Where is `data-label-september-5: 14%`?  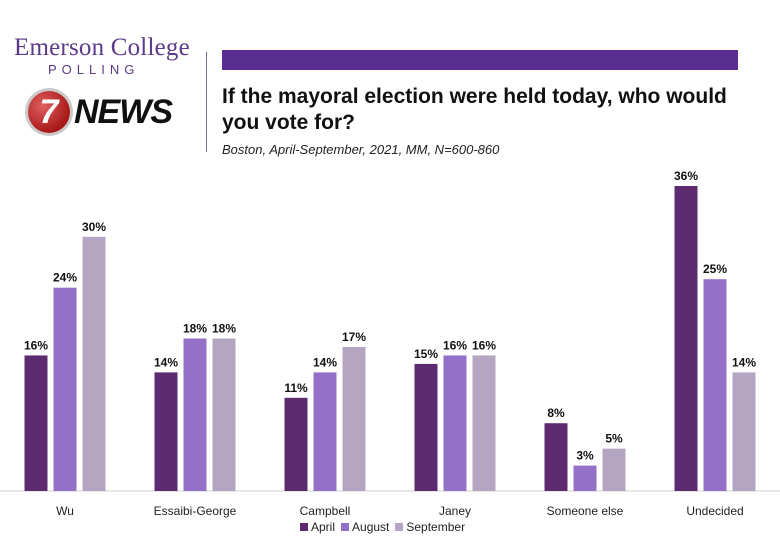
data-label-september-5: 14% is located at coordinates (744, 362).